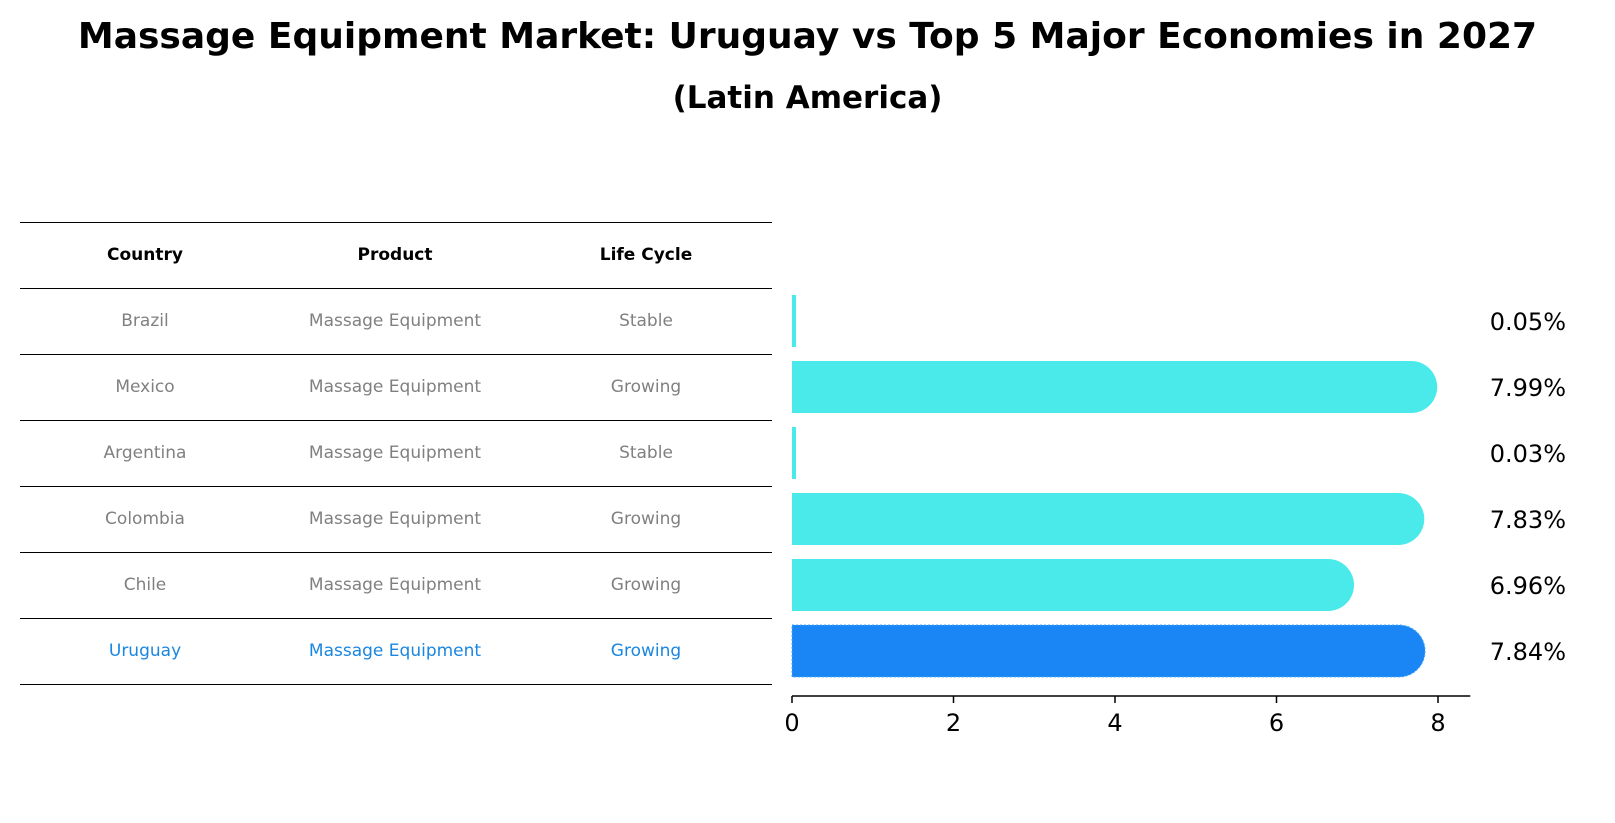 The image size is (1615, 823). I want to click on data-label: 7.83%, so click(1528, 520).